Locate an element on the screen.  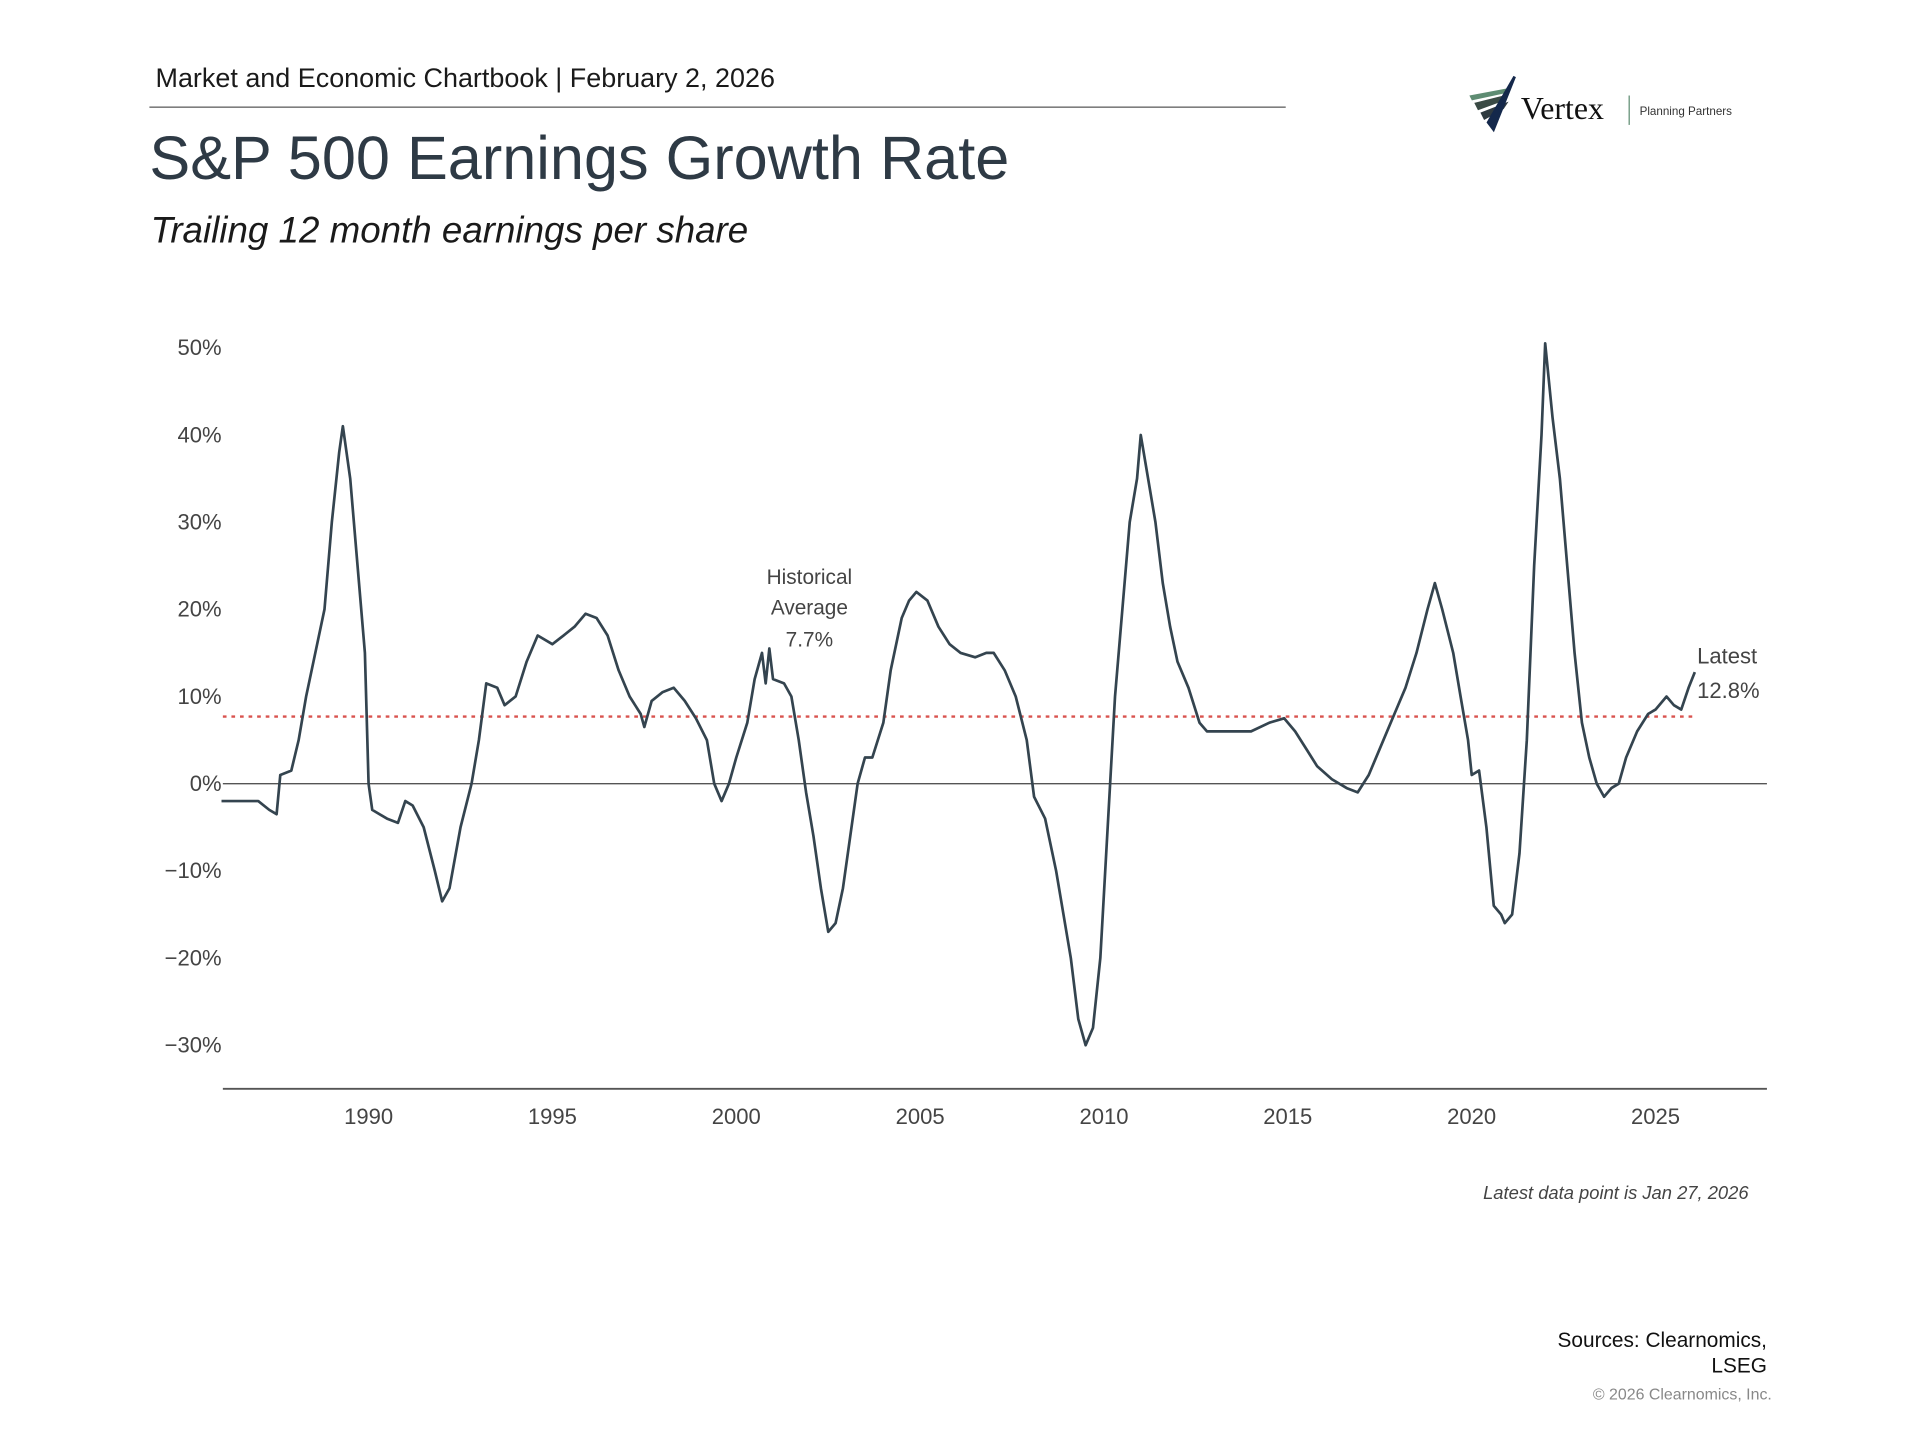
avg-label-line: Average is located at coordinates (809, 608).